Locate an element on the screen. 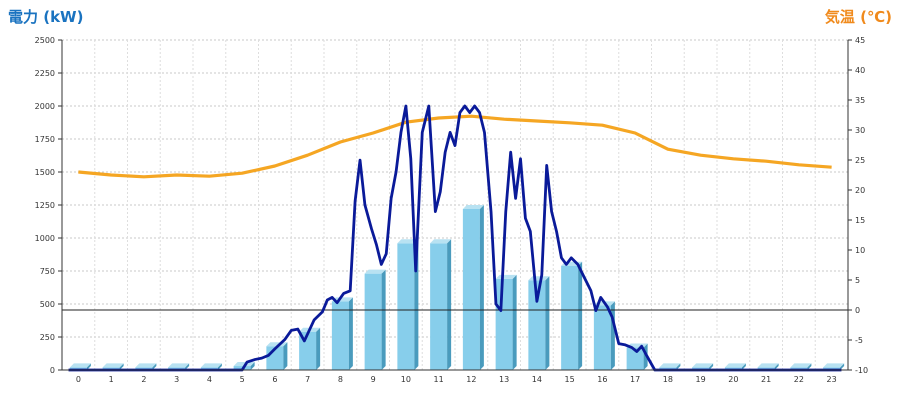  right-tick-label: 30 is located at coordinates (860, 130).